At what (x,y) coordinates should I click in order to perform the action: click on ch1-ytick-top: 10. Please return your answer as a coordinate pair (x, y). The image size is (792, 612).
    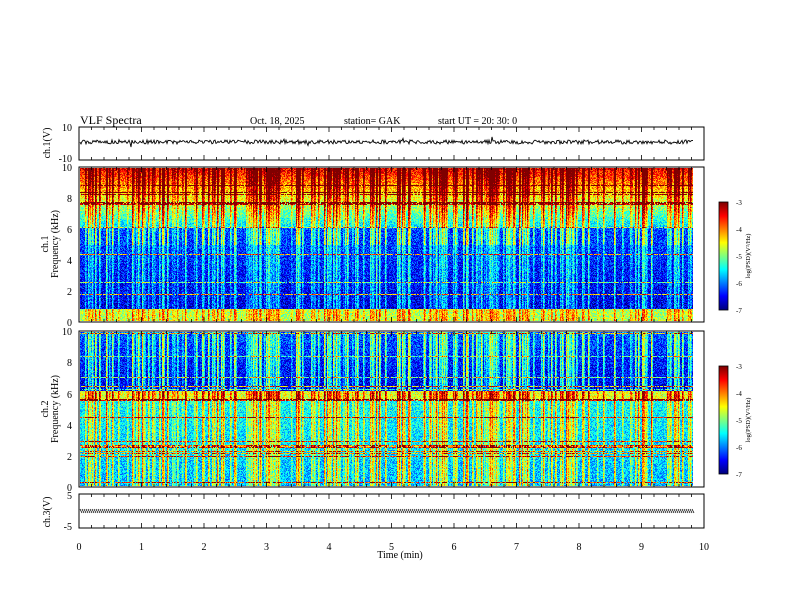
    Looking at the image, I should click on (67, 128).